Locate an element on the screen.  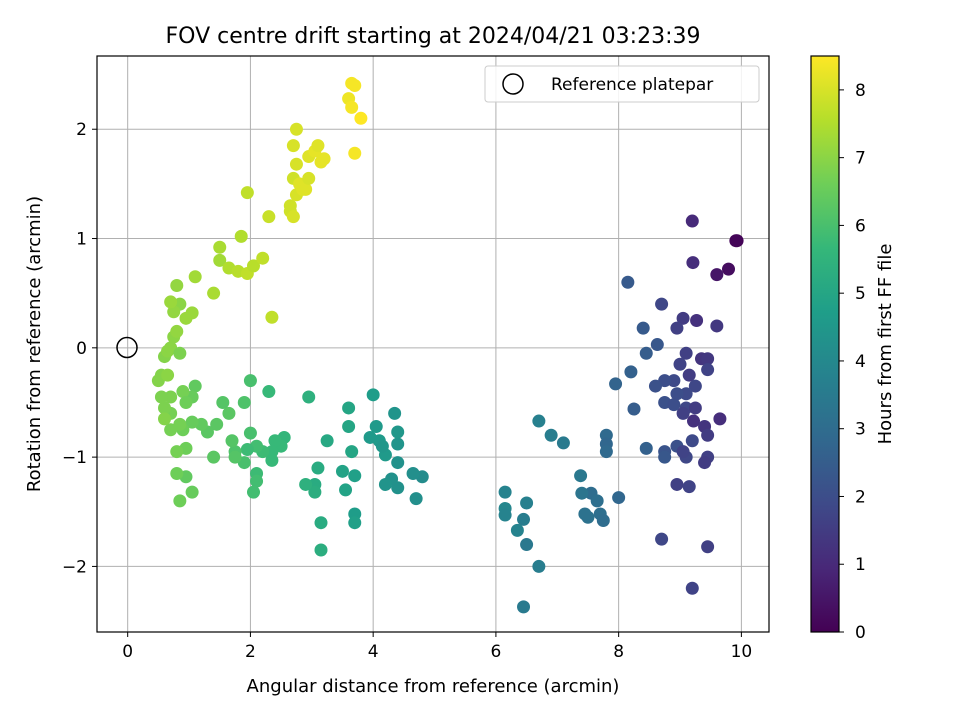
y-axis-ticks: −2 −1 0 1 2 is located at coordinates (79, 348).